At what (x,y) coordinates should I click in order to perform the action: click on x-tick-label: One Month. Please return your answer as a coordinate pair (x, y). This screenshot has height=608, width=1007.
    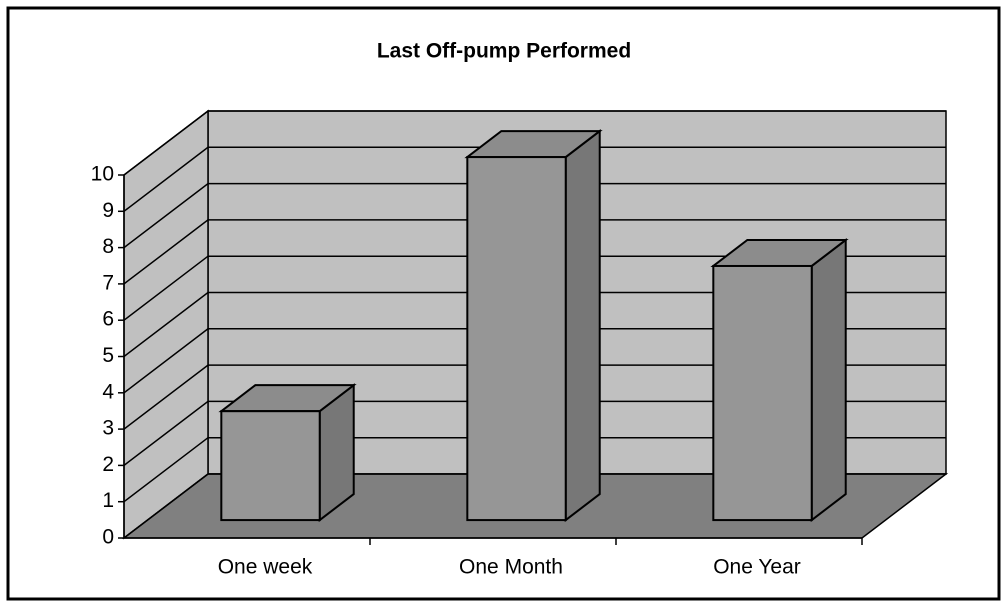
    Looking at the image, I should click on (511, 567).